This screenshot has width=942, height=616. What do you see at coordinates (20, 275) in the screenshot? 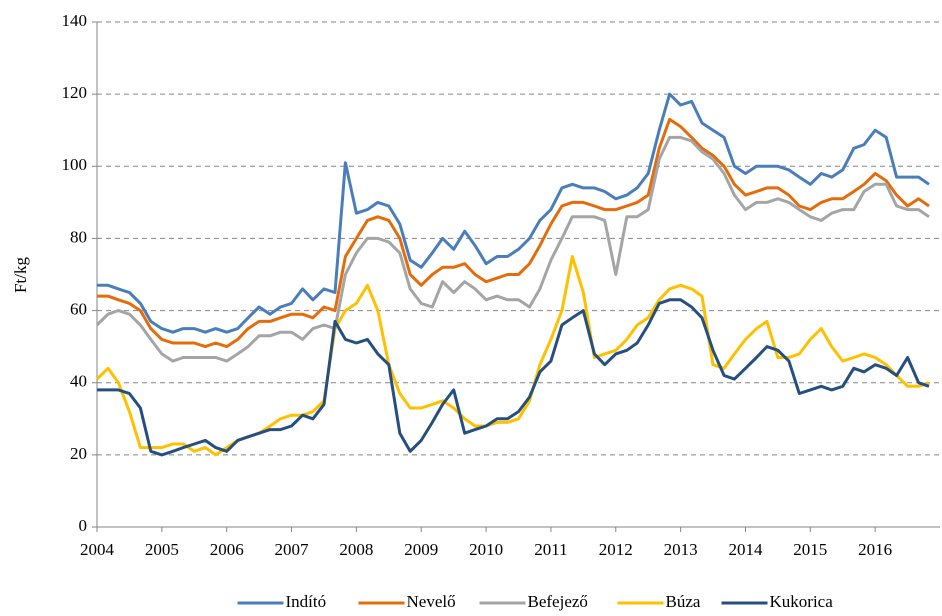
I see `y-axis-label: Ft/kg` at bounding box center [20, 275].